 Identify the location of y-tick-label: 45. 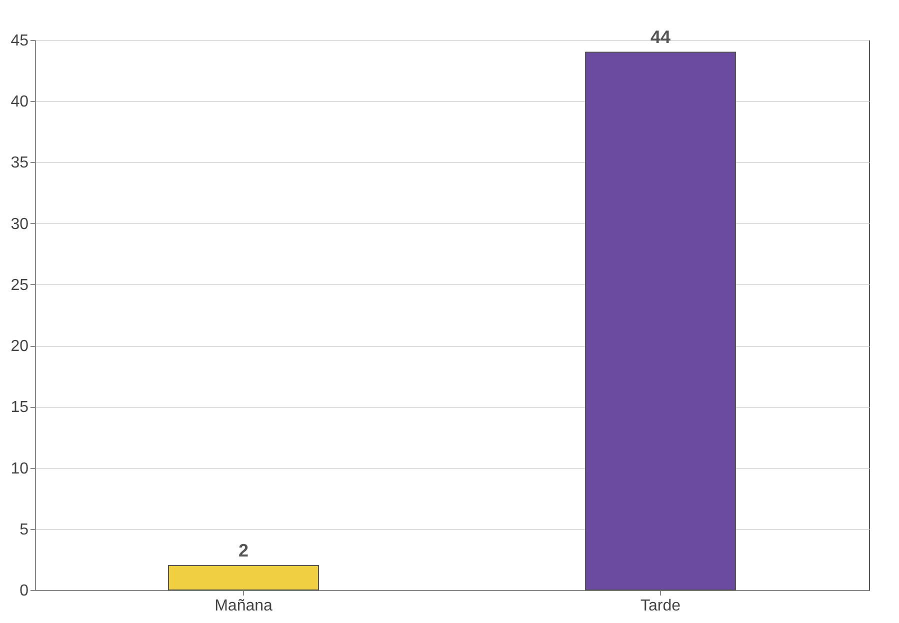
(19, 41).